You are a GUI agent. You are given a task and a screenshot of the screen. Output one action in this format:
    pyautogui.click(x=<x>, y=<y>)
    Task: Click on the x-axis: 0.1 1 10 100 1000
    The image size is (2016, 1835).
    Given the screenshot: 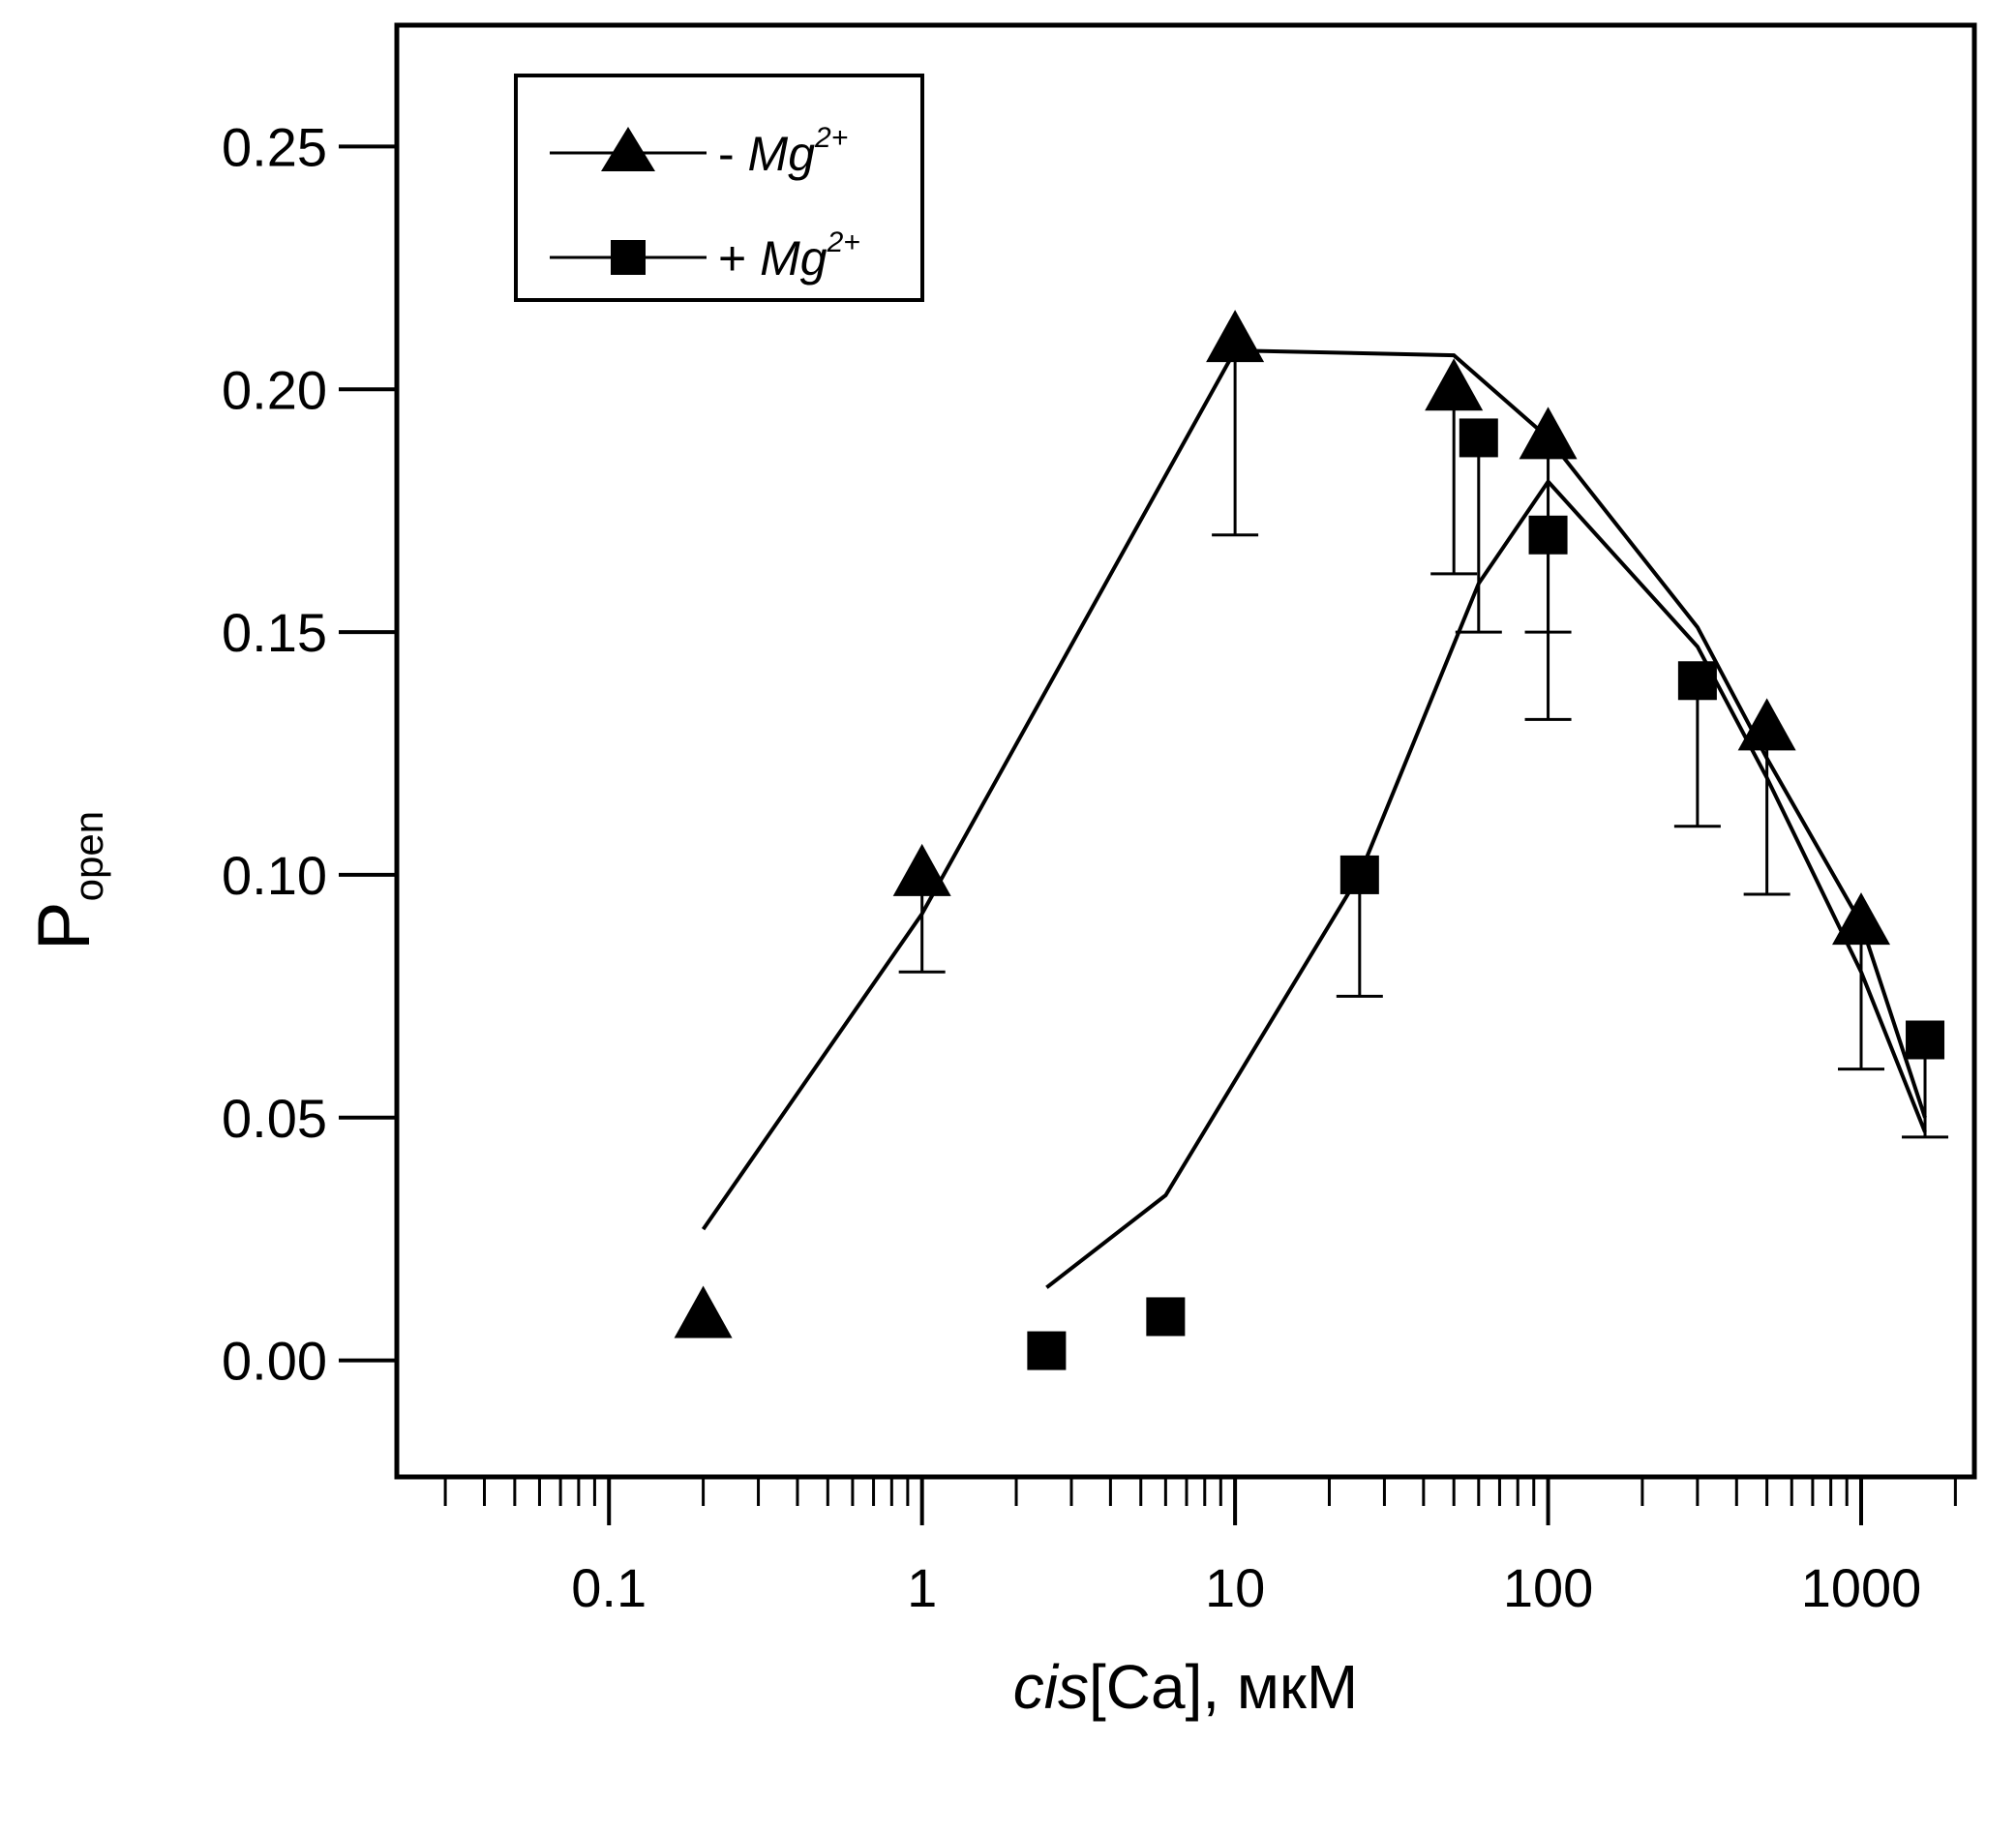 What is the action you would take?
    pyautogui.click(x=1200, y=1547)
    